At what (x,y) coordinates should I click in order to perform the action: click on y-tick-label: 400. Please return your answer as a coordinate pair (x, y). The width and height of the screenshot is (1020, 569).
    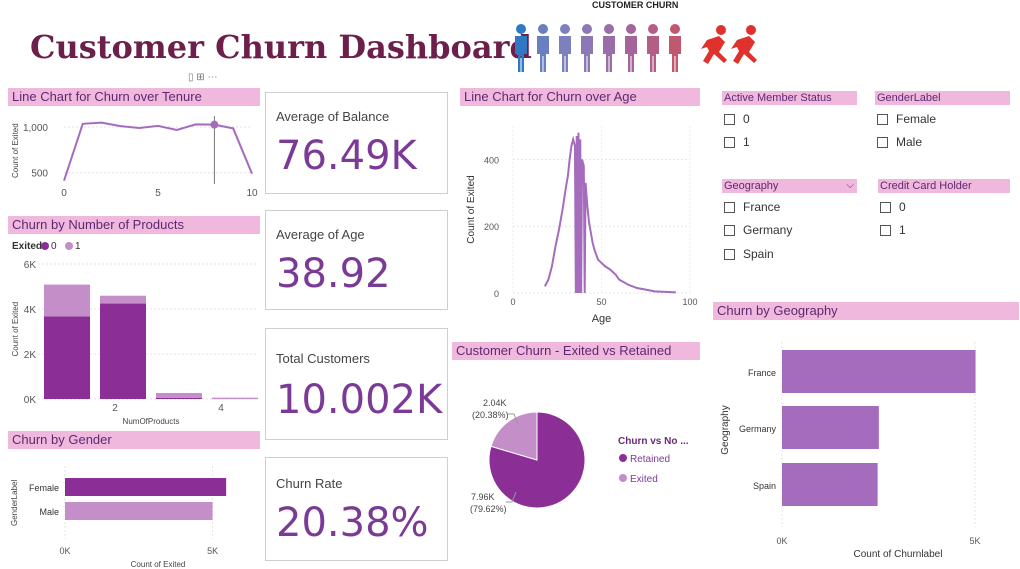
    Looking at the image, I should click on (491, 160).